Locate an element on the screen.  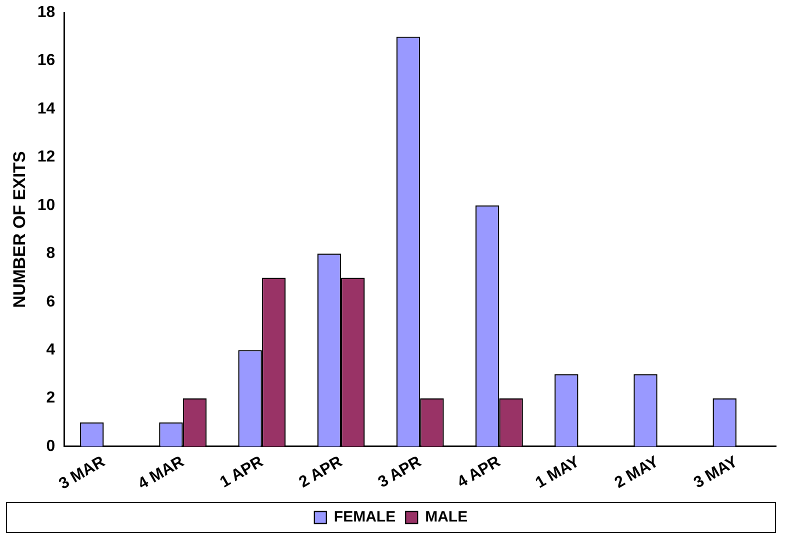
x-tick-label: 4 MAR is located at coordinates (161, 473).